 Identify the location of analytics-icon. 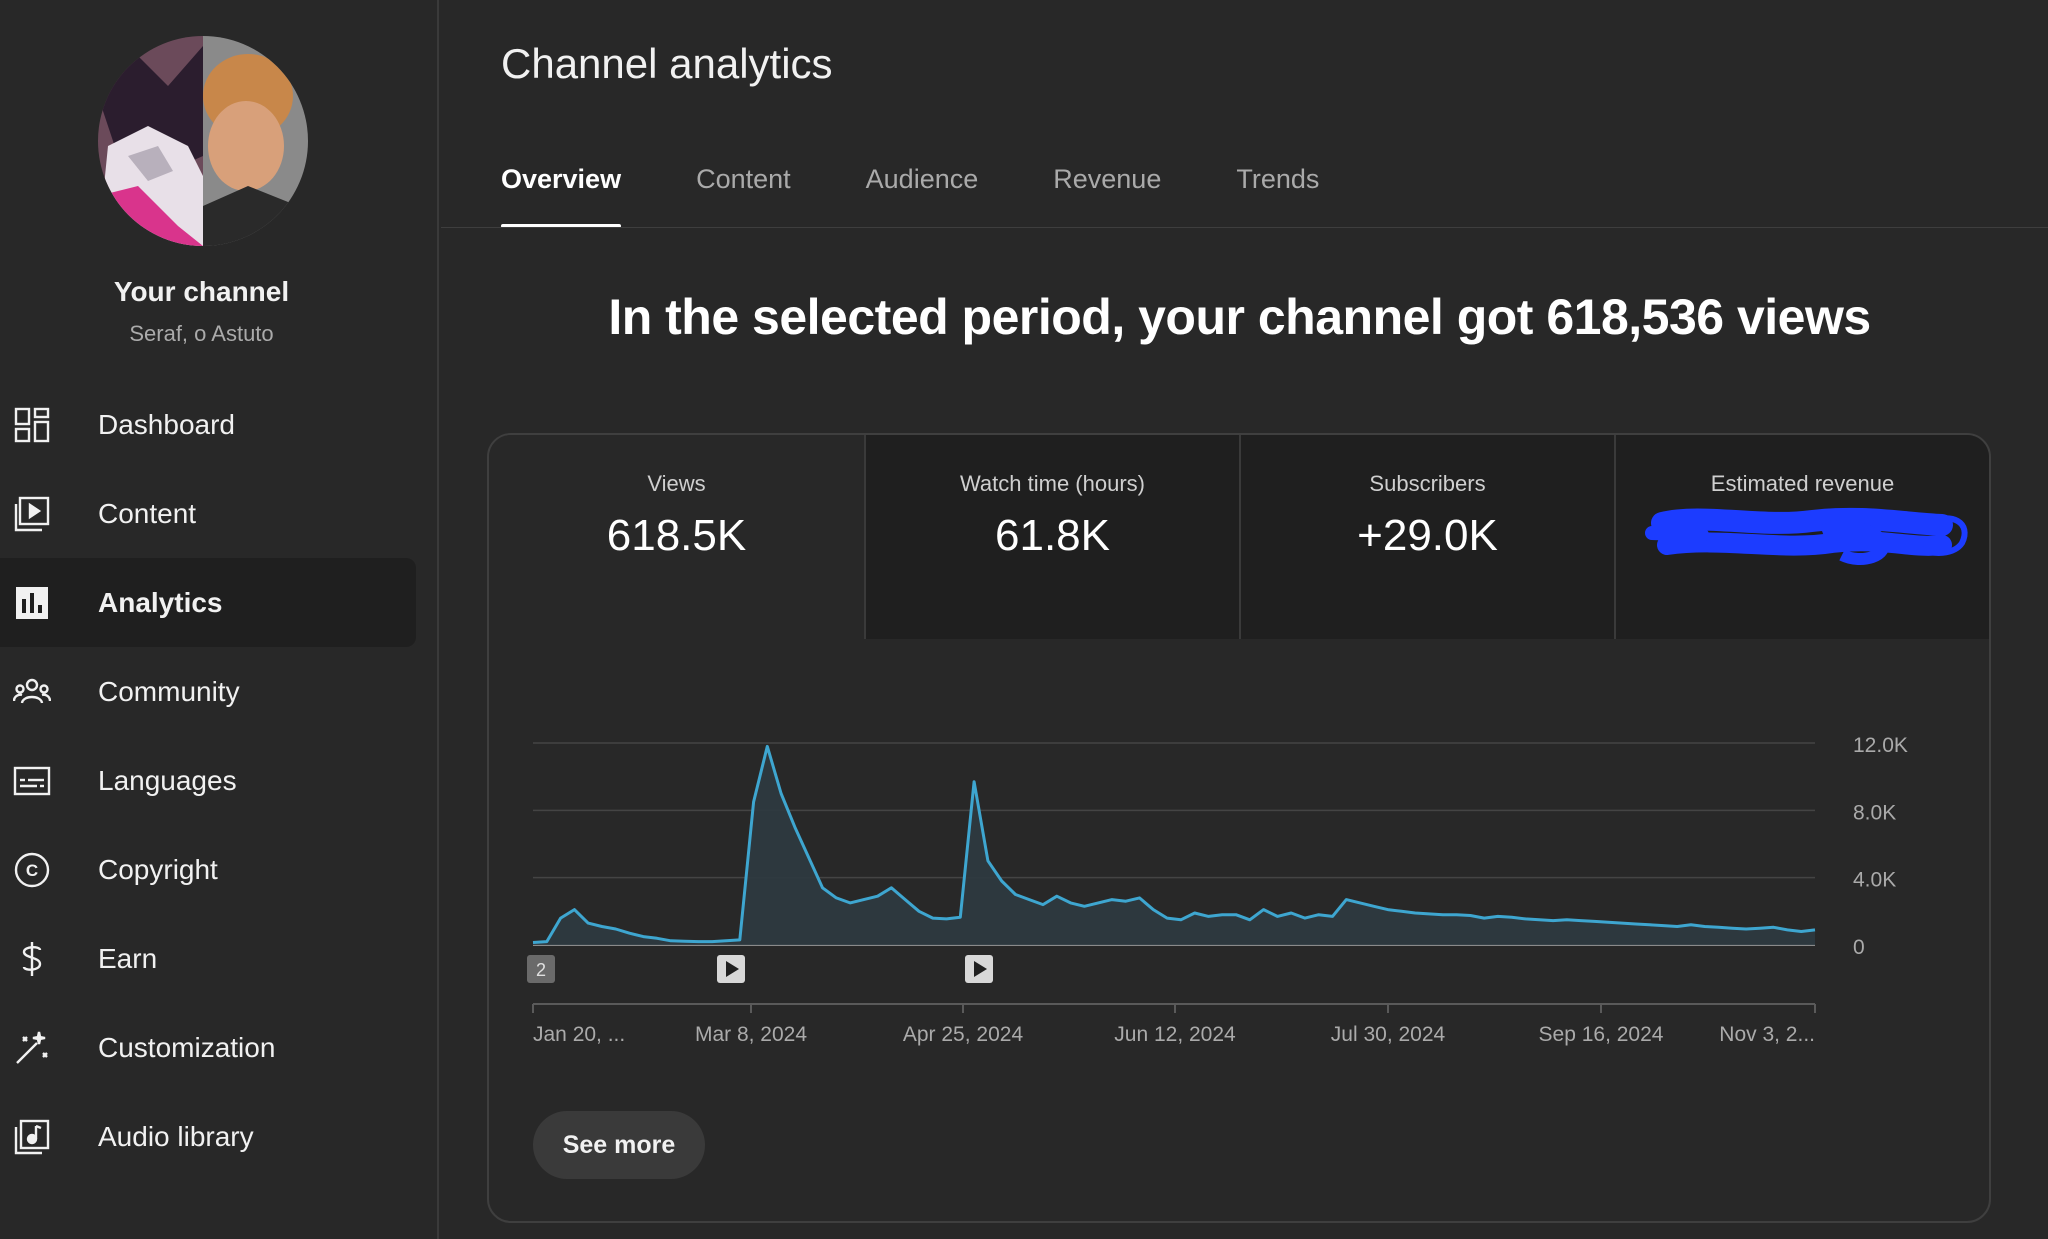
(32, 603).